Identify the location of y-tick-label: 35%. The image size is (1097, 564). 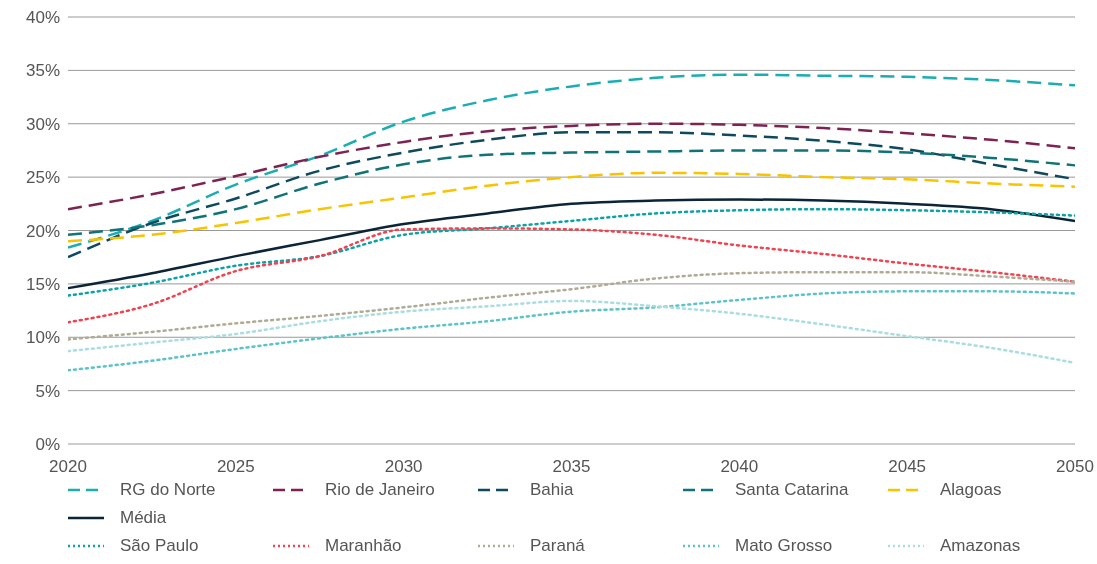
(42, 71).